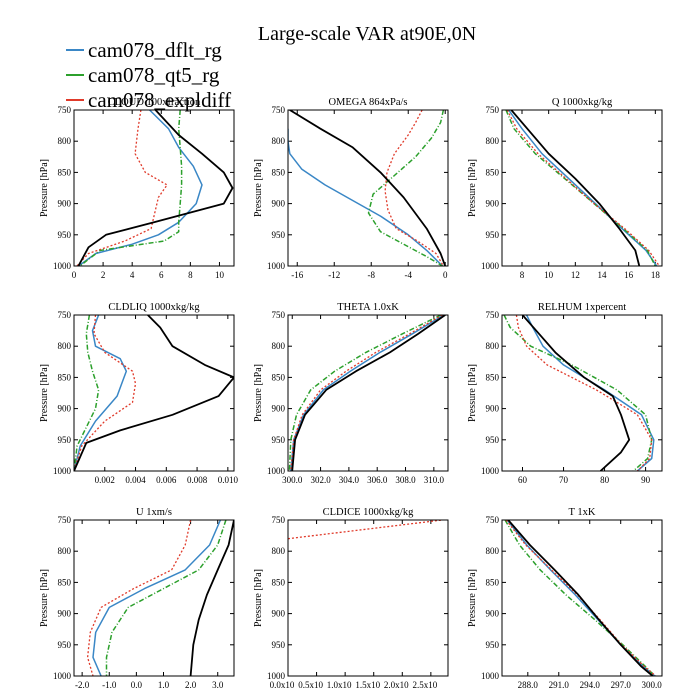  Describe the element at coordinates (582, 307) in the screenshot. I see `panel-title: RELHUM 1xpercent` at that location.